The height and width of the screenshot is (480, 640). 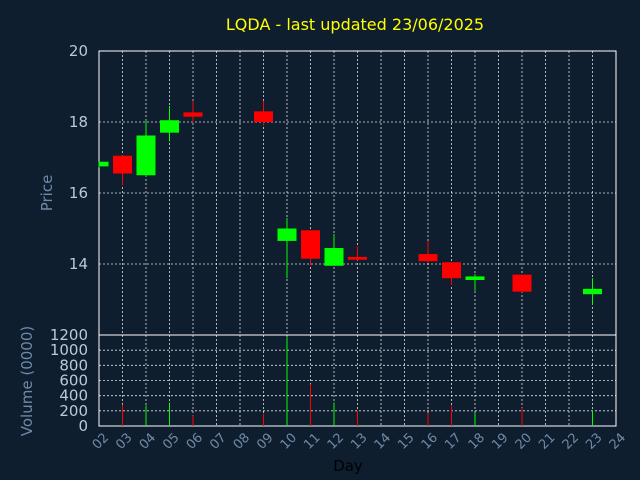 What do you see at coordinates (73, 365) in the screenshot?
I see `volume-tick-label: 800` at bounding box center [73, 365].